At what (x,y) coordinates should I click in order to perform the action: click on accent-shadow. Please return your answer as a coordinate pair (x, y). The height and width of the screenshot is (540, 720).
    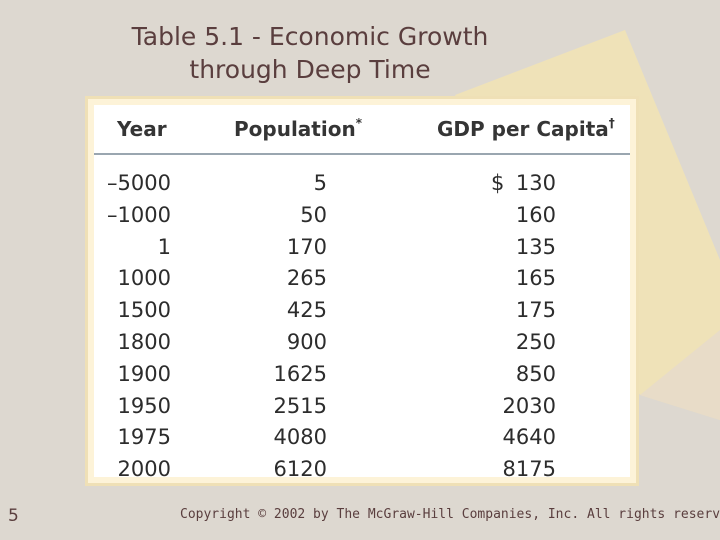
    Looking at the image, I should click on (680, 375).